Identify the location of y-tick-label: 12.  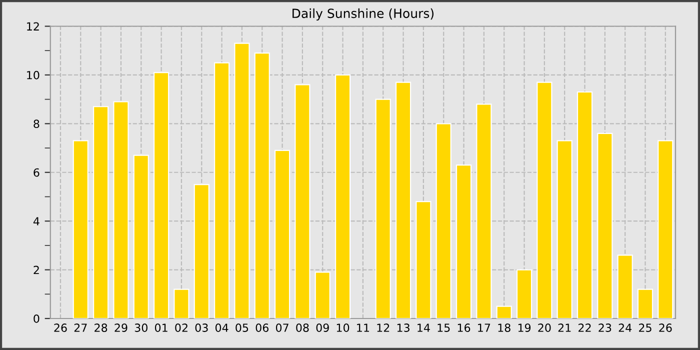
(33, 26).